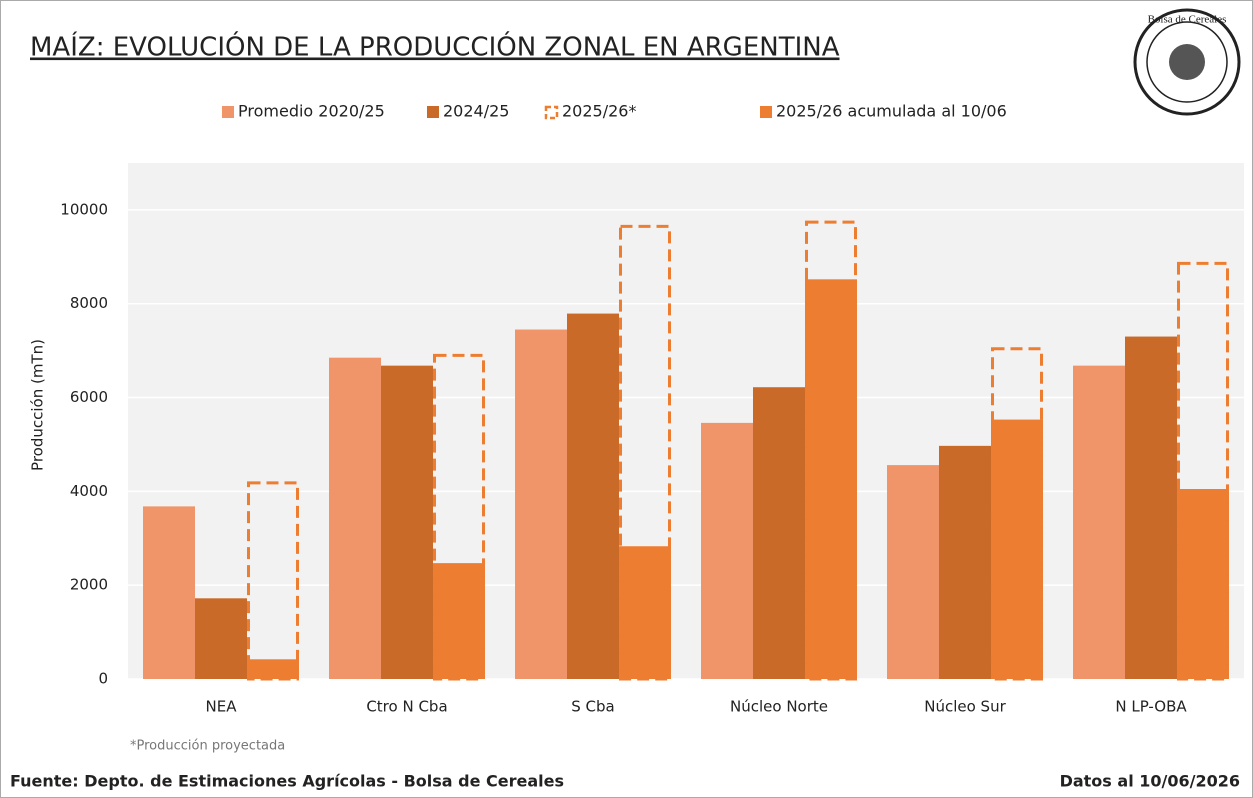 The width and height of the screenshot is (1253, 798). Describe the element at coordinates (84, 209) in the screenshot. I see `y-tick-label: 10000` at that location.